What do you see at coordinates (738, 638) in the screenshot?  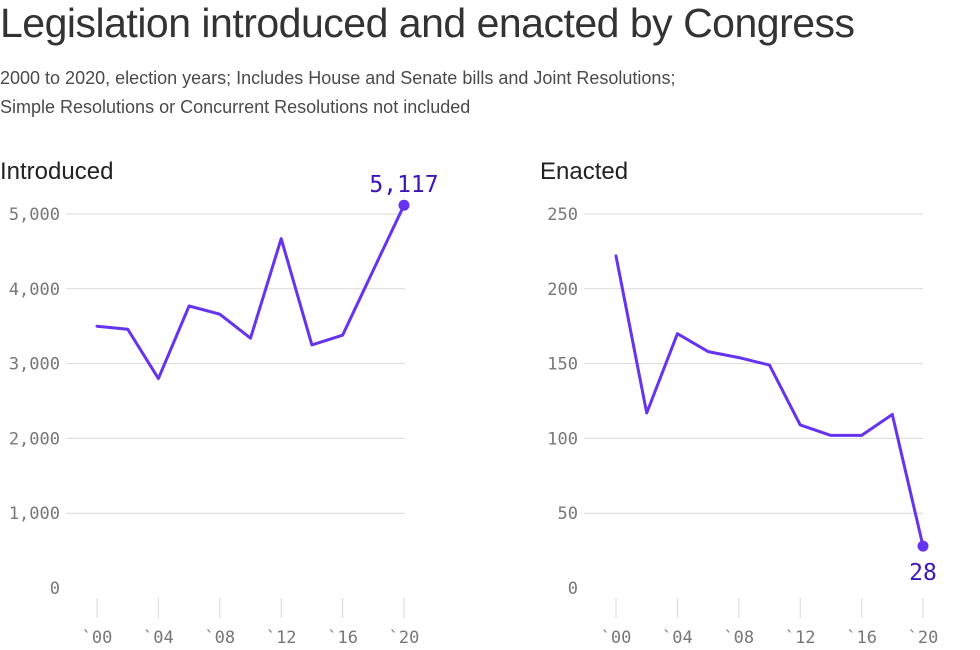 I see `enacted-x-tick-label: `08` at bounding box center [738, 638].